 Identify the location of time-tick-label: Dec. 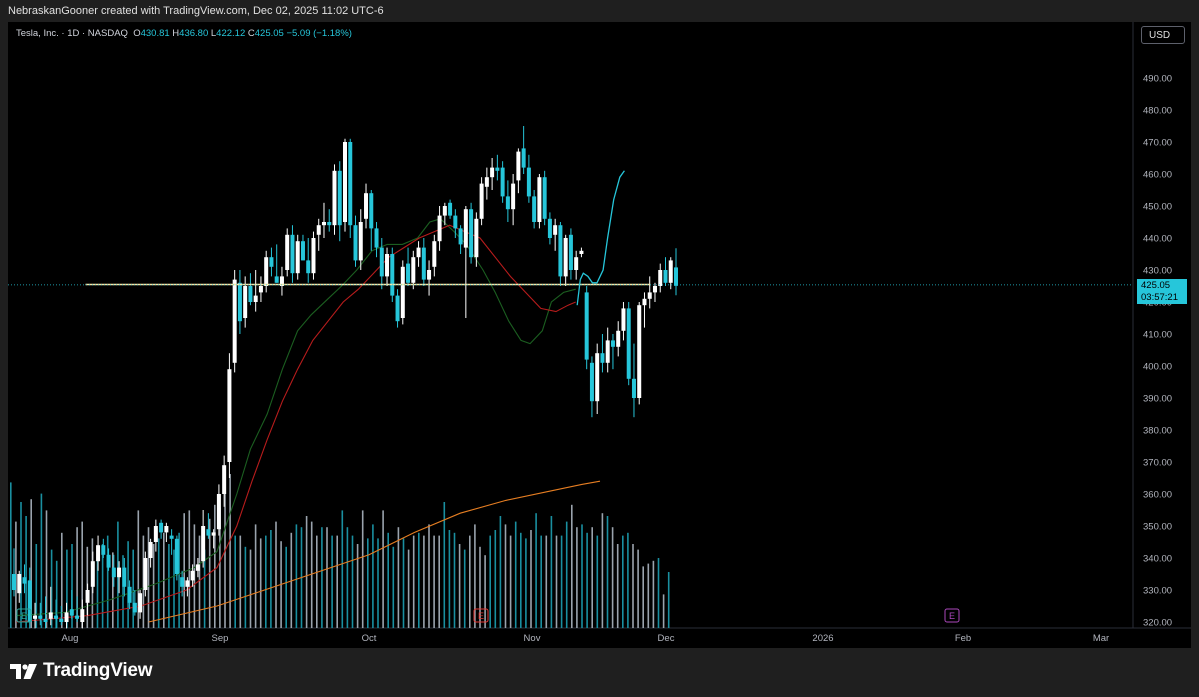
(666, 638).